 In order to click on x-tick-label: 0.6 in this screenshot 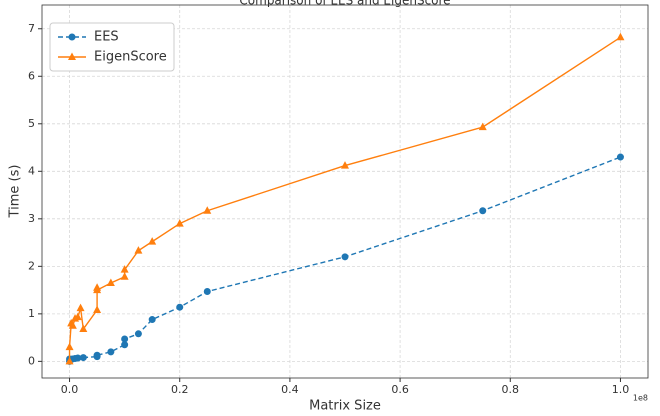, I will do `click(400, 389)`.